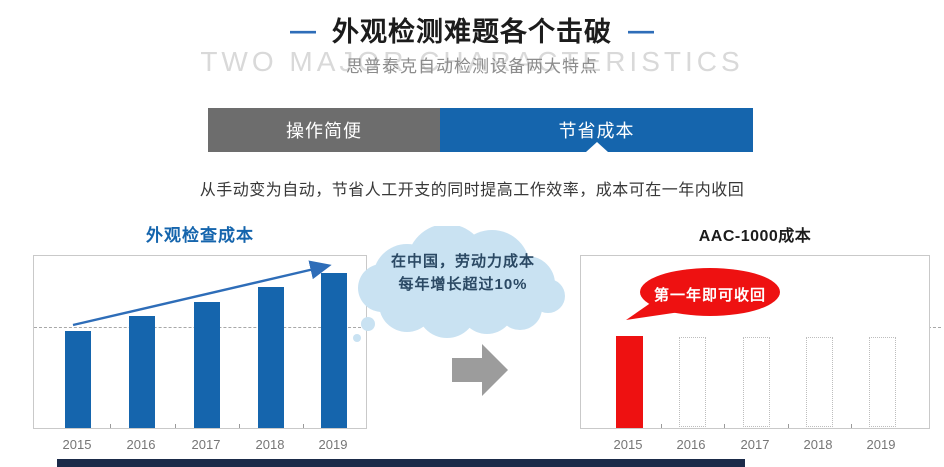 The image size is (944, 467). I want to click on page-subtitle: 思普泰克自动检测设备两大特点, so click(472, 66).